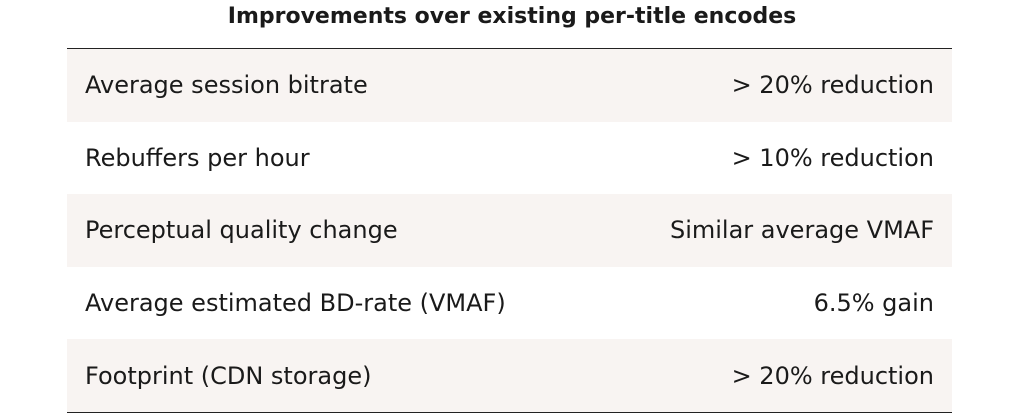  Describe the element at coordinates (832, 157) in the screenshot. I see `row-value: > 10% reduction` at that location.